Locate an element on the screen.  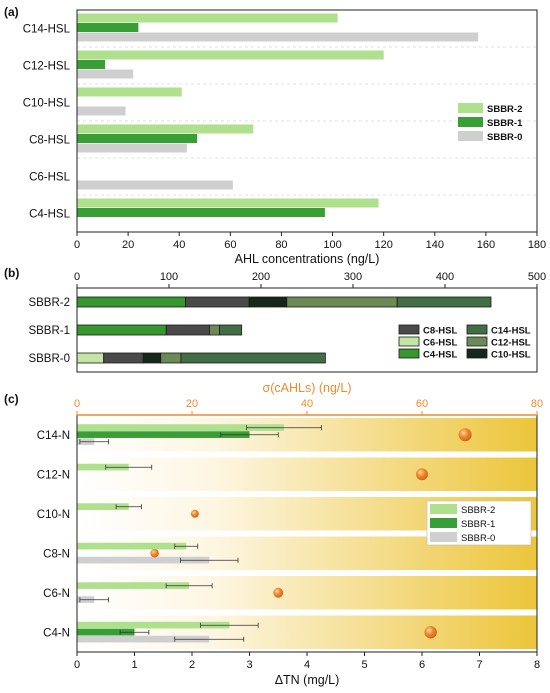
x-tick-label: 300 is located at coordinates (353, 277).